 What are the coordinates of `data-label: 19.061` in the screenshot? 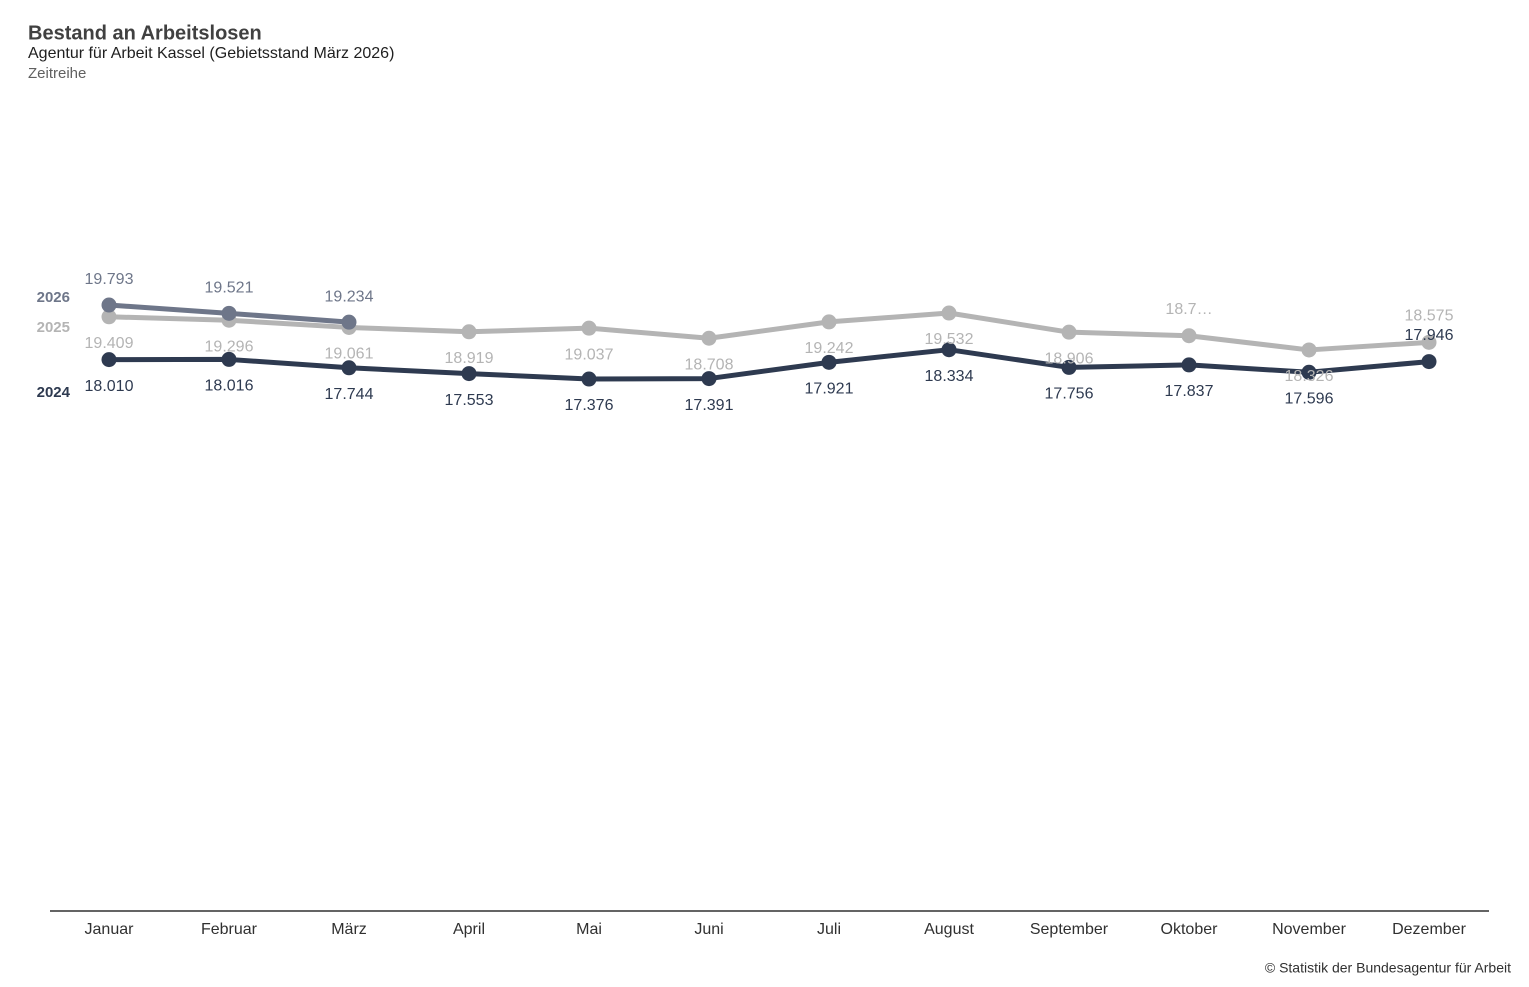 It's located at (349, 354).